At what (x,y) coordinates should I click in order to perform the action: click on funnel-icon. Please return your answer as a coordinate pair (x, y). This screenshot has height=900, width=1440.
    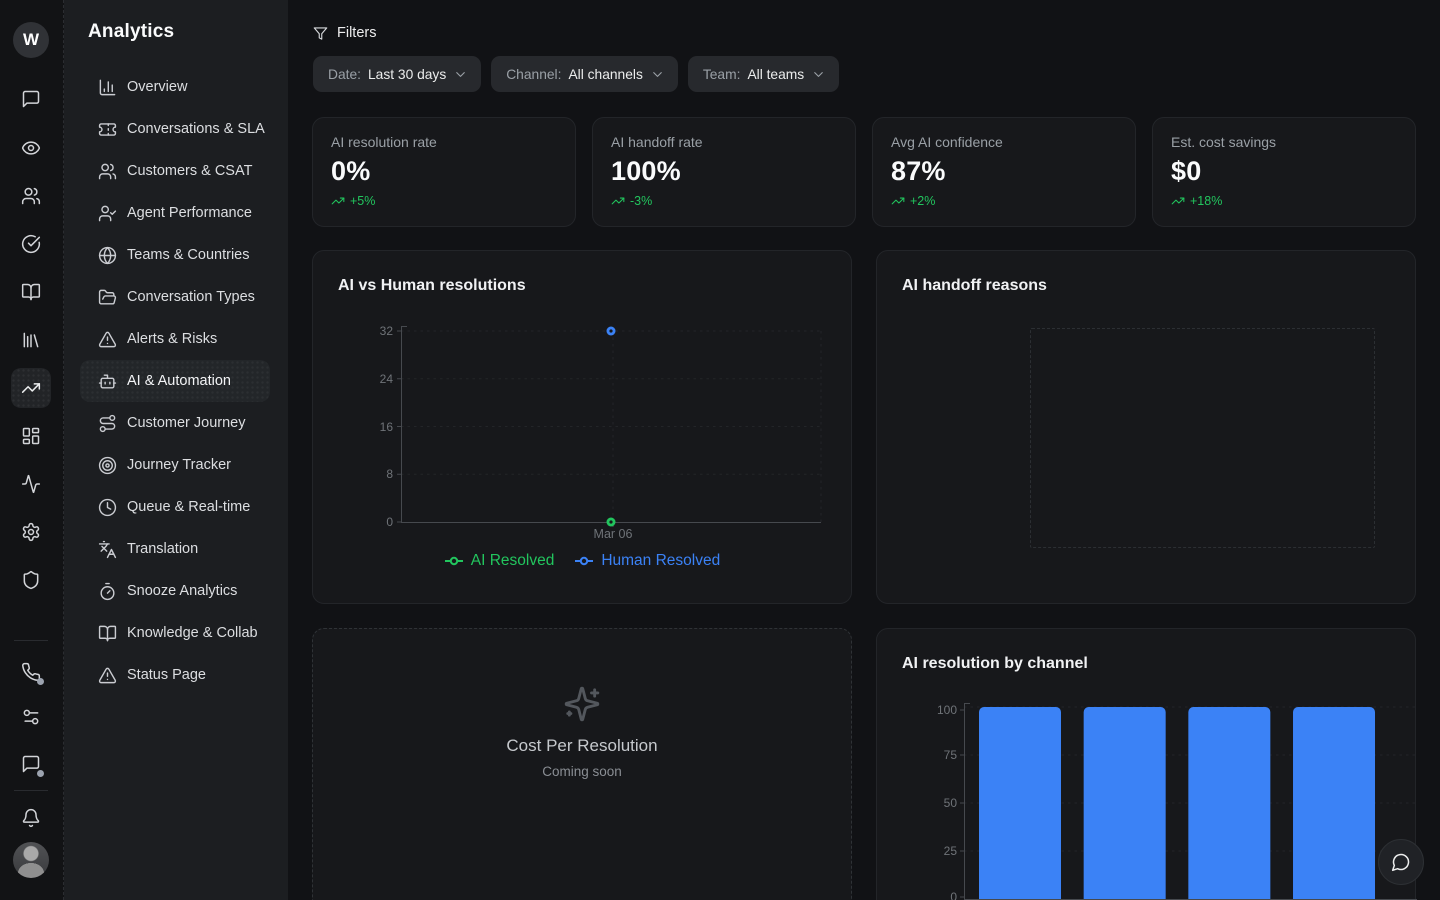
    Looking at the image, I should click on (320, 33).